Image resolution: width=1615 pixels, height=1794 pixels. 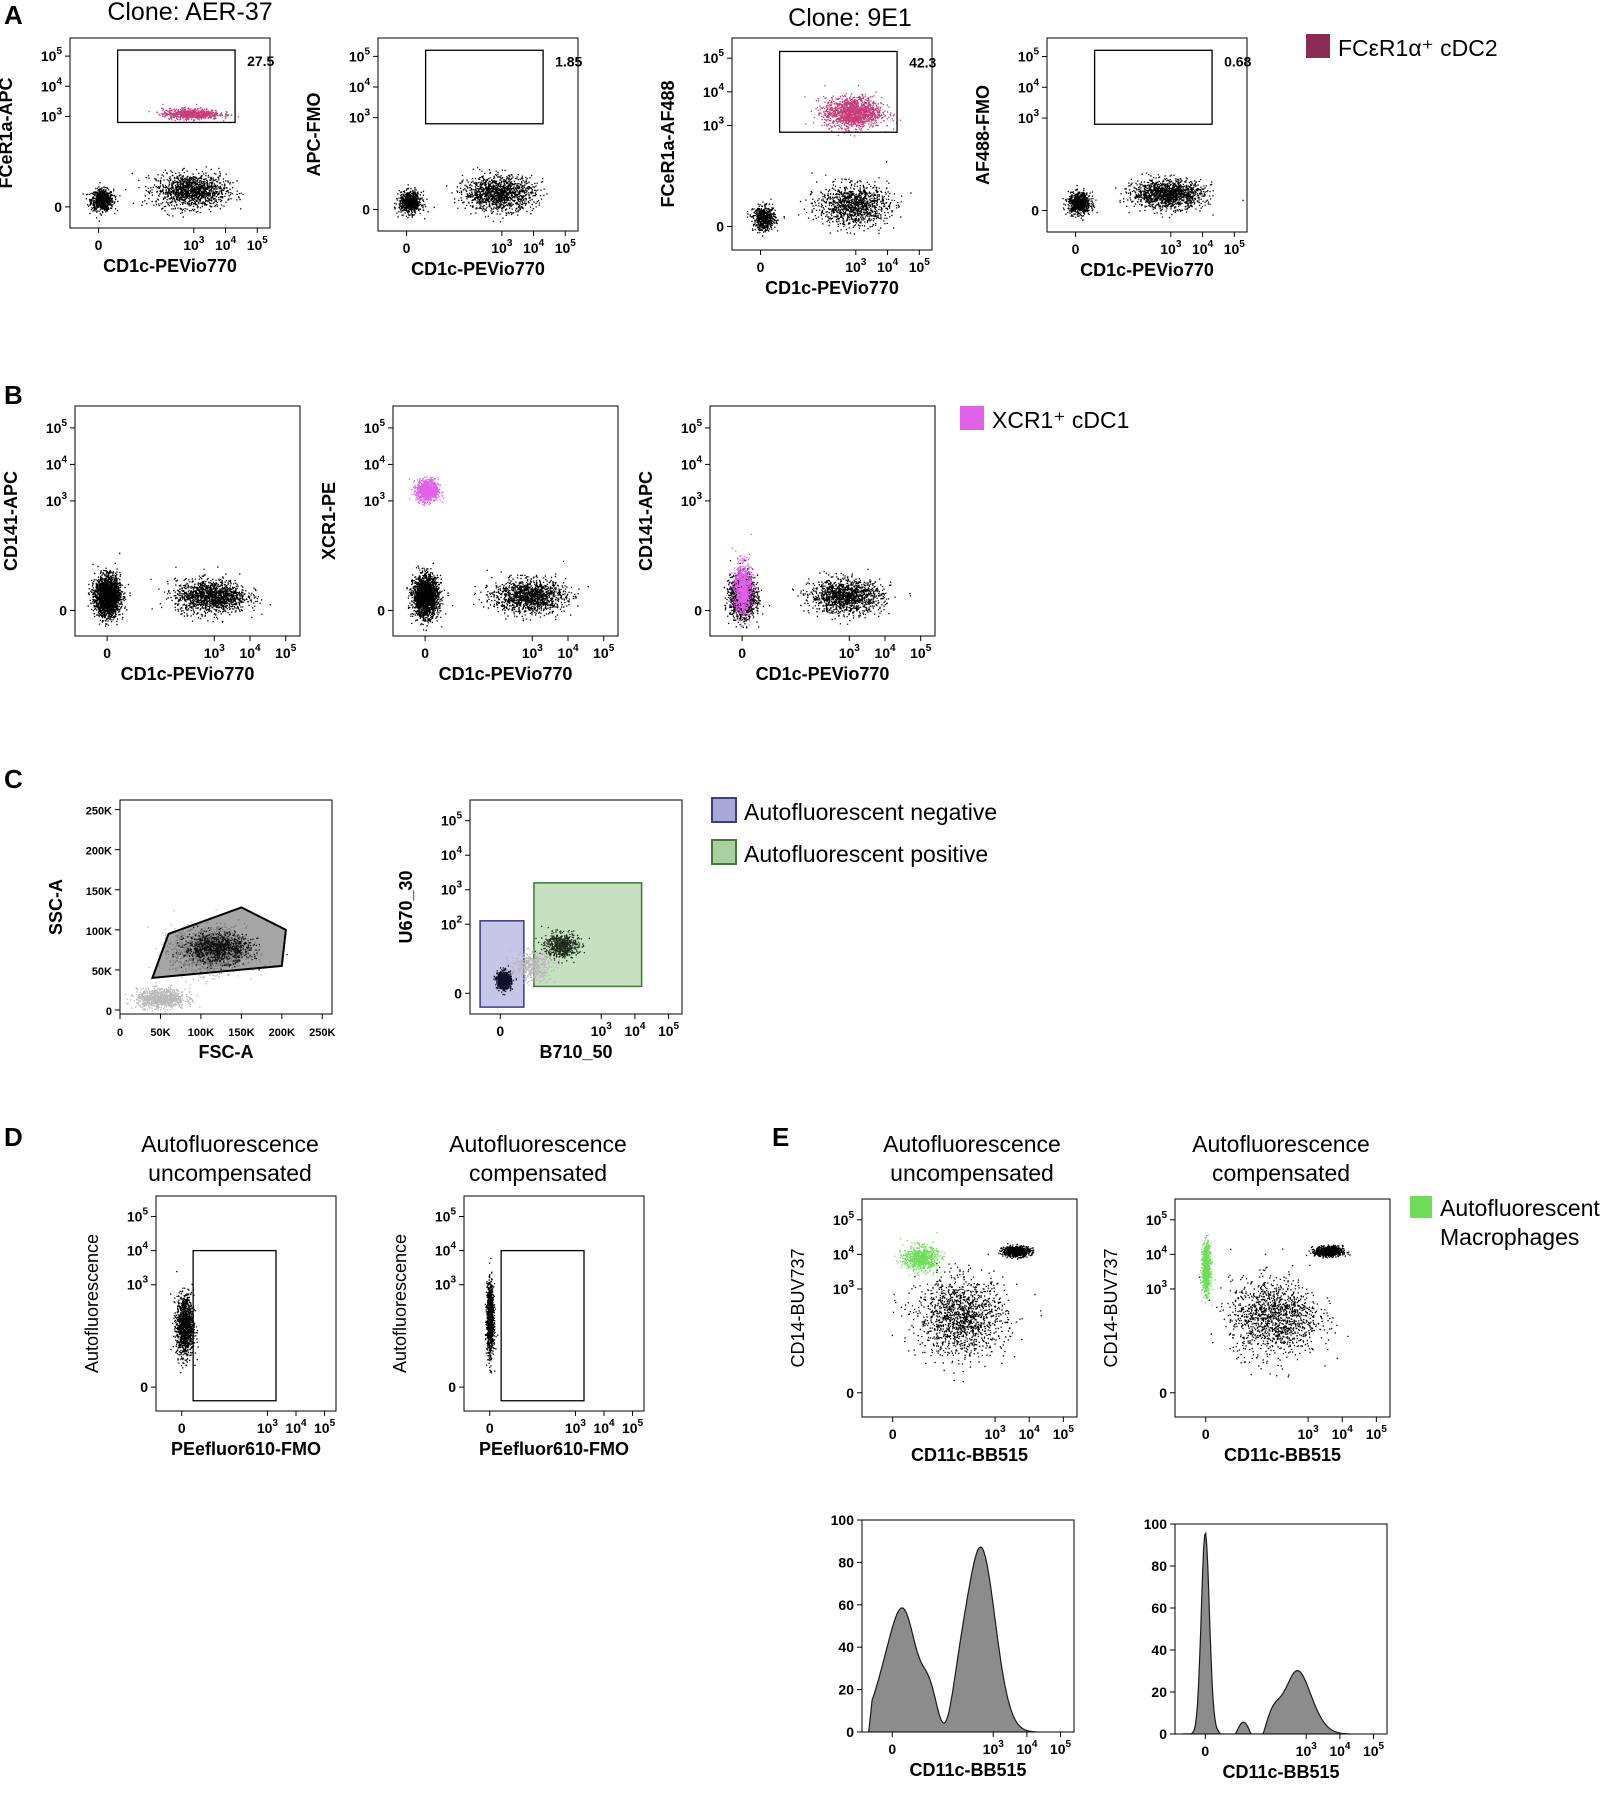 I want to click on y-tick-label: 10², so click(x=452, y=923).